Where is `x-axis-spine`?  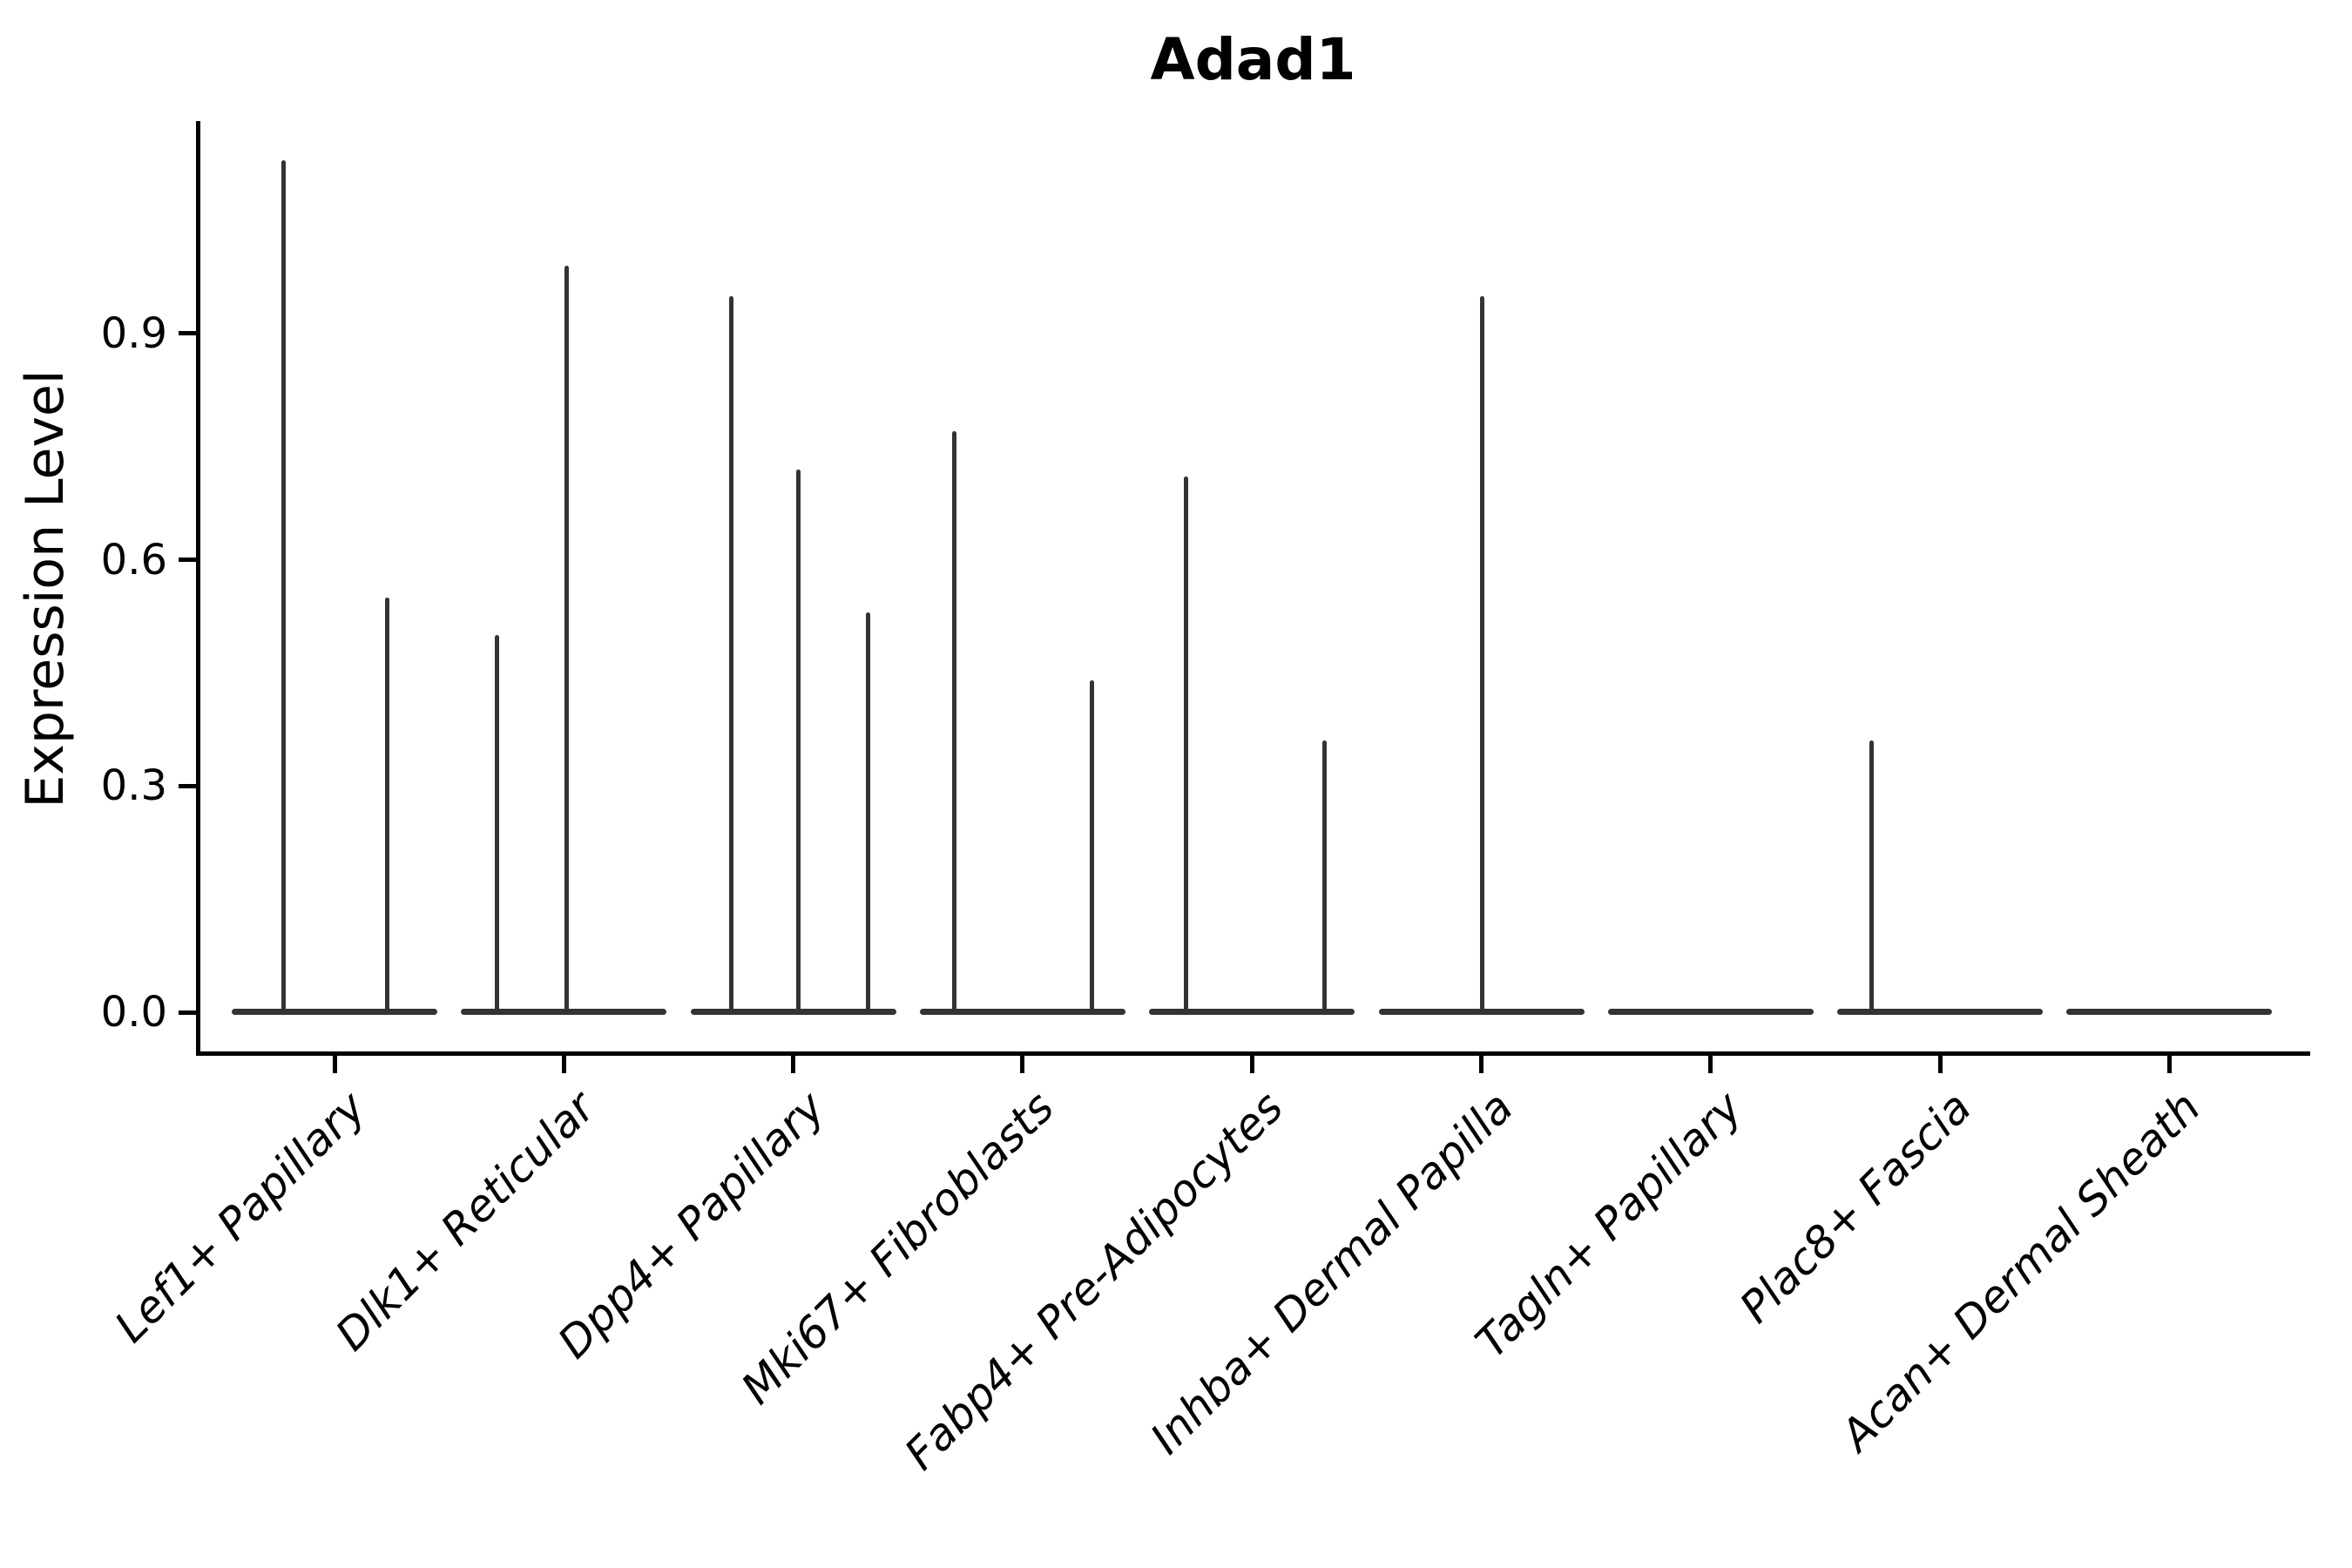 x-axis-spine is located at coordinates (1253, 1054).